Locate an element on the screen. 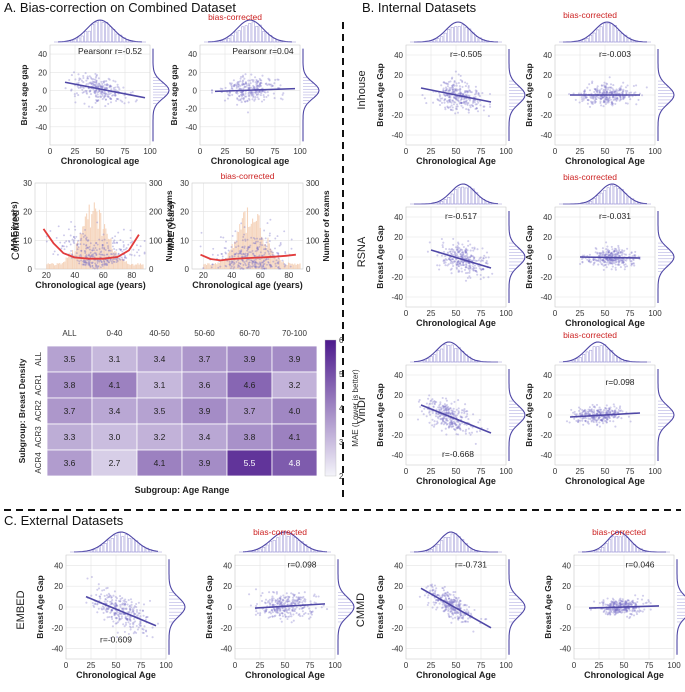  right-density-curve is located at coordinates (346, 607).